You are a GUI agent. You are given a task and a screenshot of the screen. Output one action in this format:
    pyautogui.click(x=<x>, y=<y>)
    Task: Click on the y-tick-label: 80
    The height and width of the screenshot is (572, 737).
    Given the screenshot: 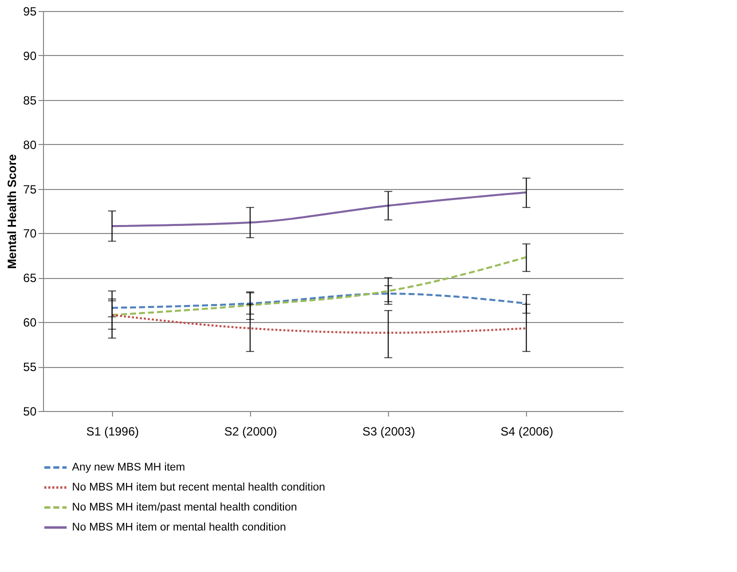 What is the action you would take?
    pyautogui.click(x=30, y=145)
    